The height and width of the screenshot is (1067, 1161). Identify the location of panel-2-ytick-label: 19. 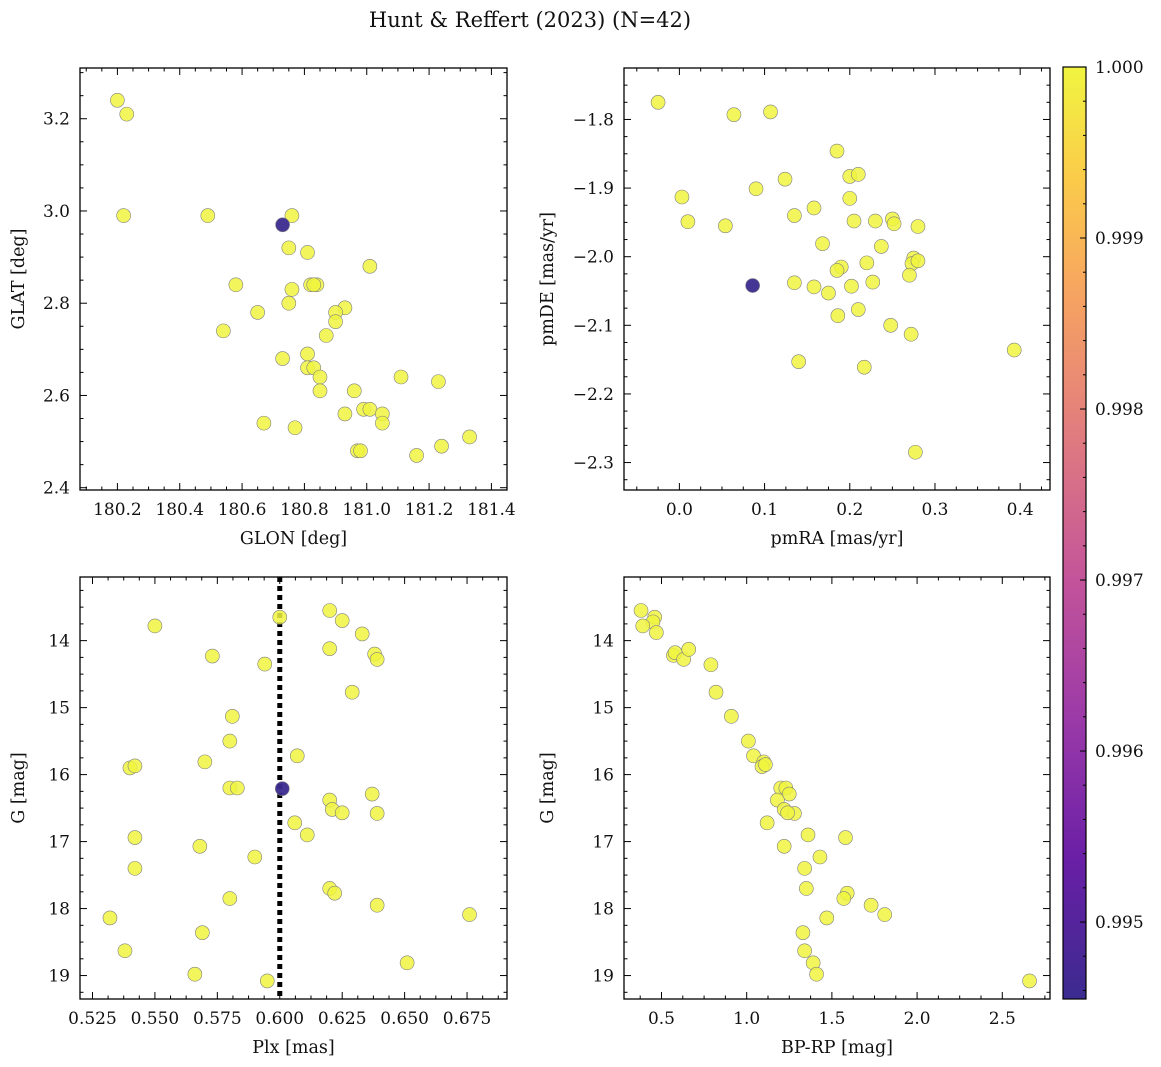
(59, 977).